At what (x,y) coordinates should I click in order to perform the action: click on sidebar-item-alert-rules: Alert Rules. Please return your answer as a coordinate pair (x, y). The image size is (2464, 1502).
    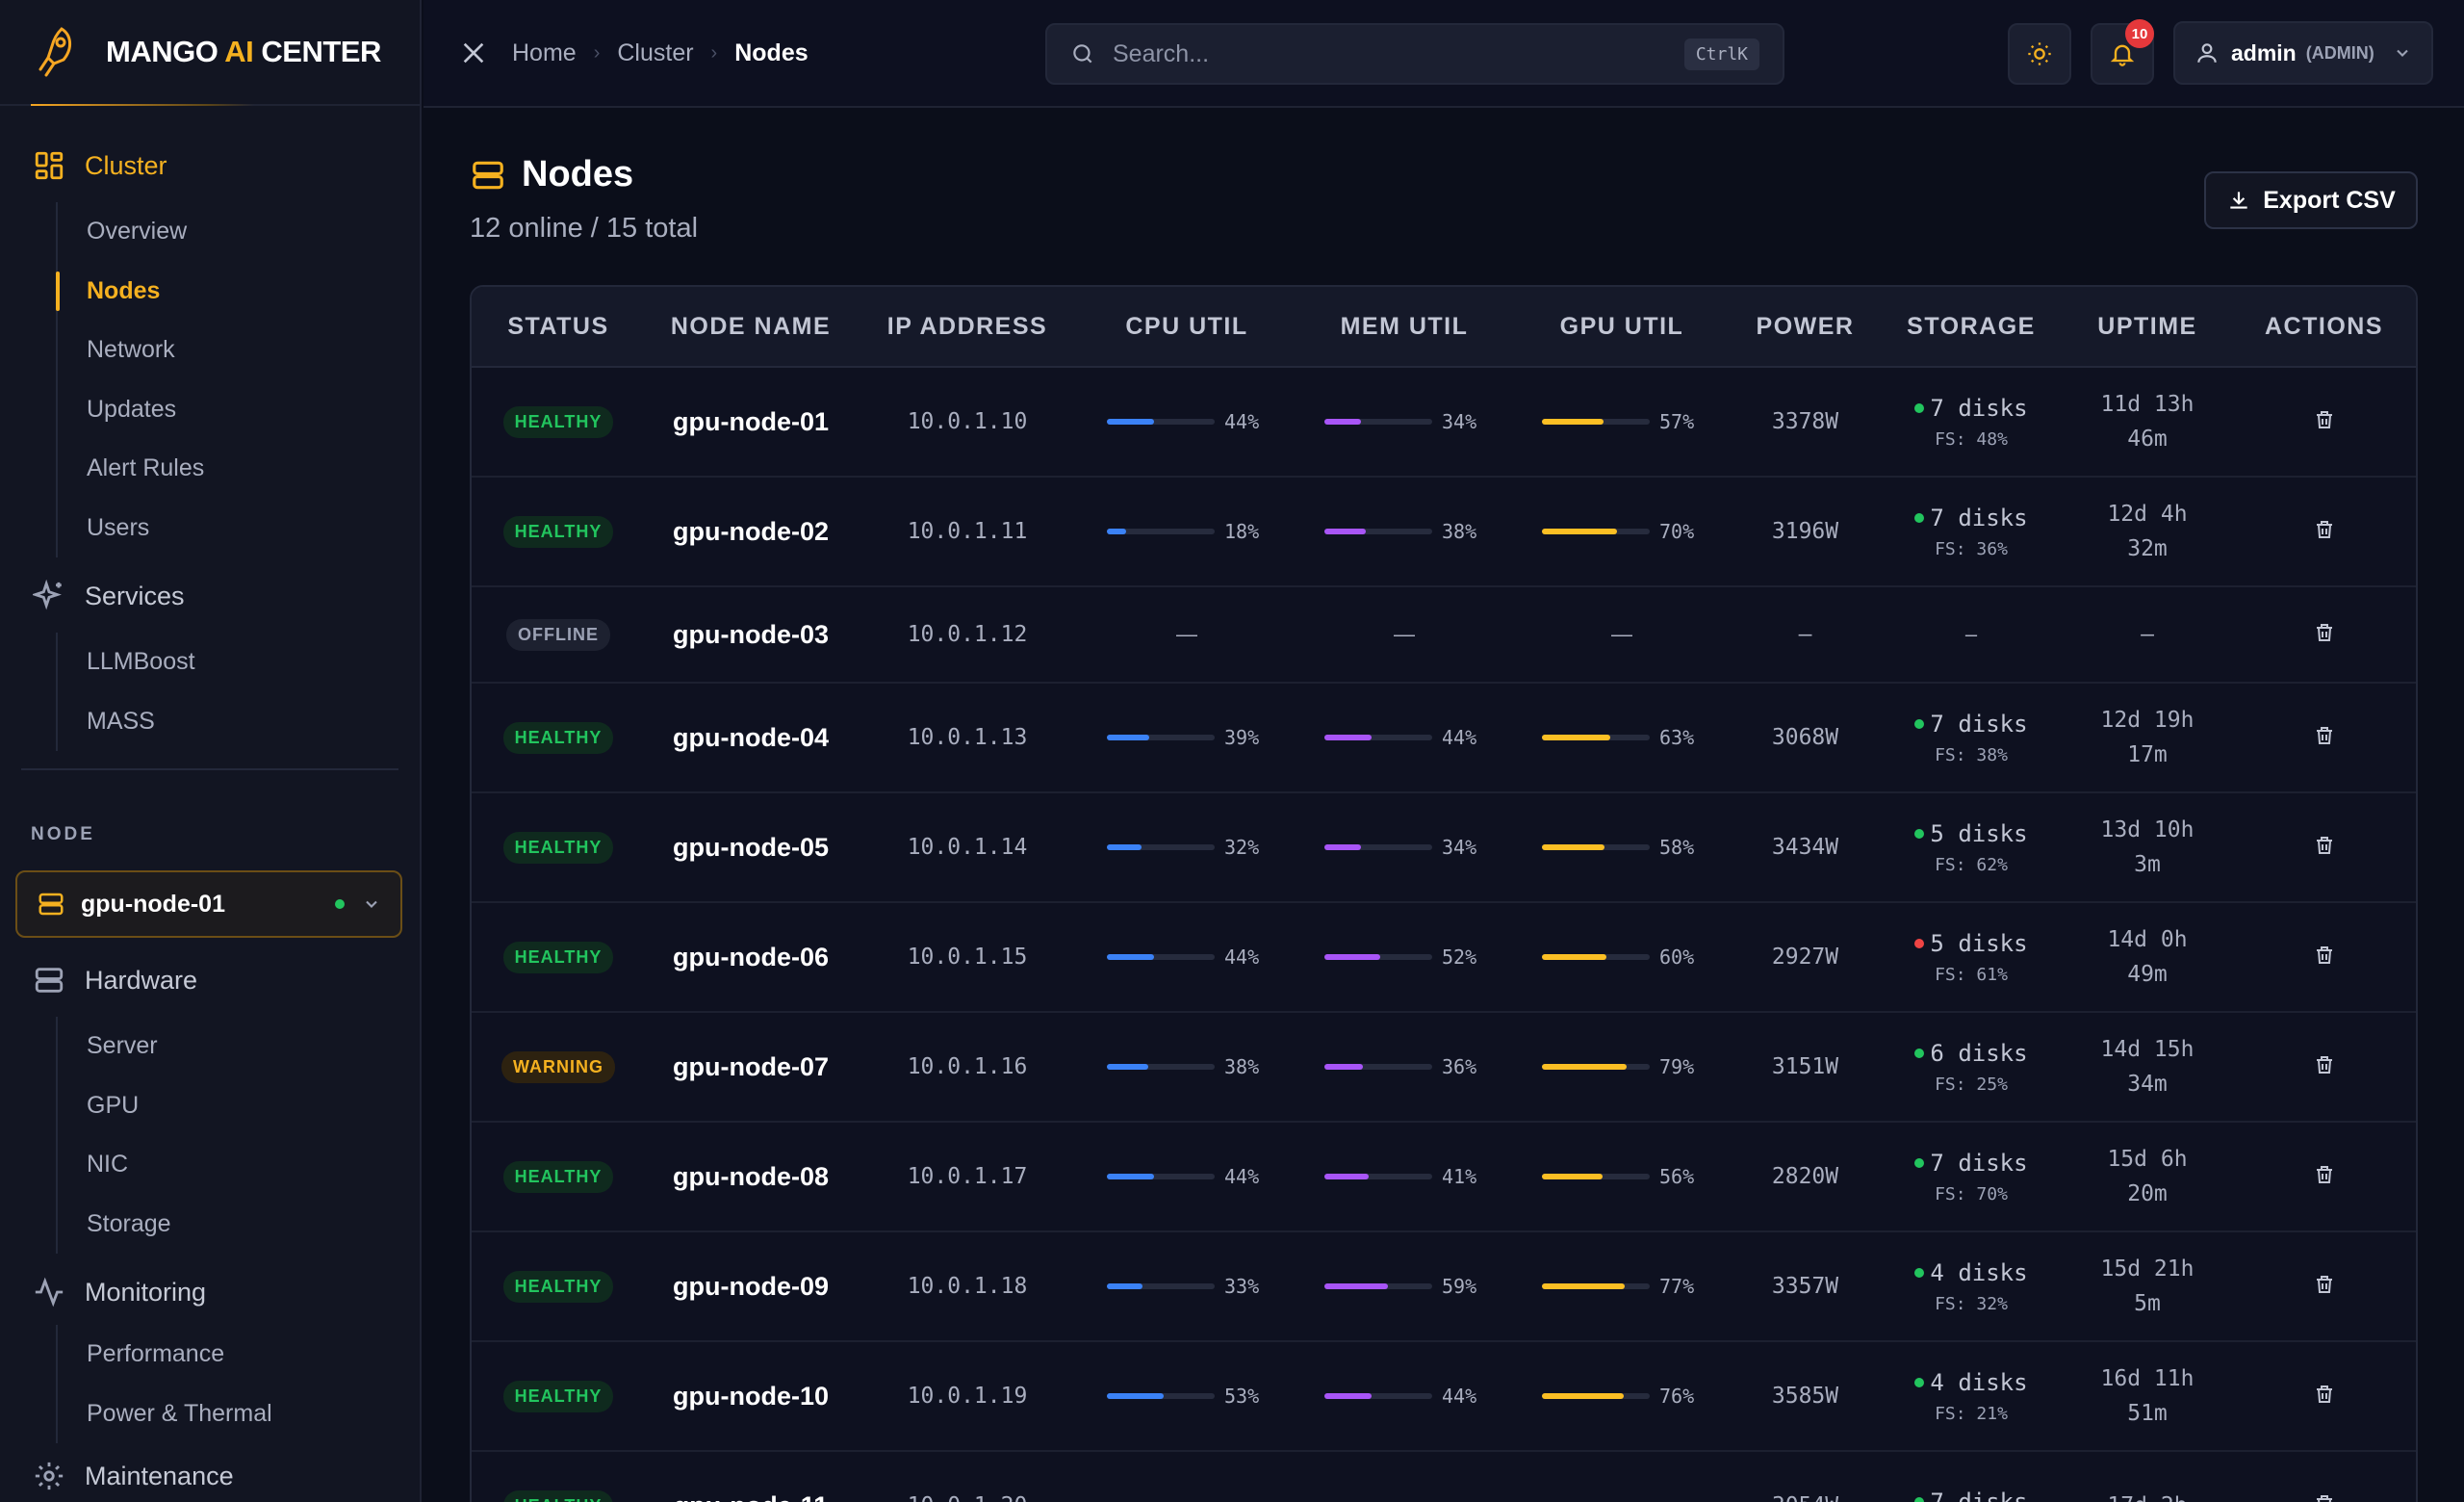
    Looking at the image, I should click on (146, 468).